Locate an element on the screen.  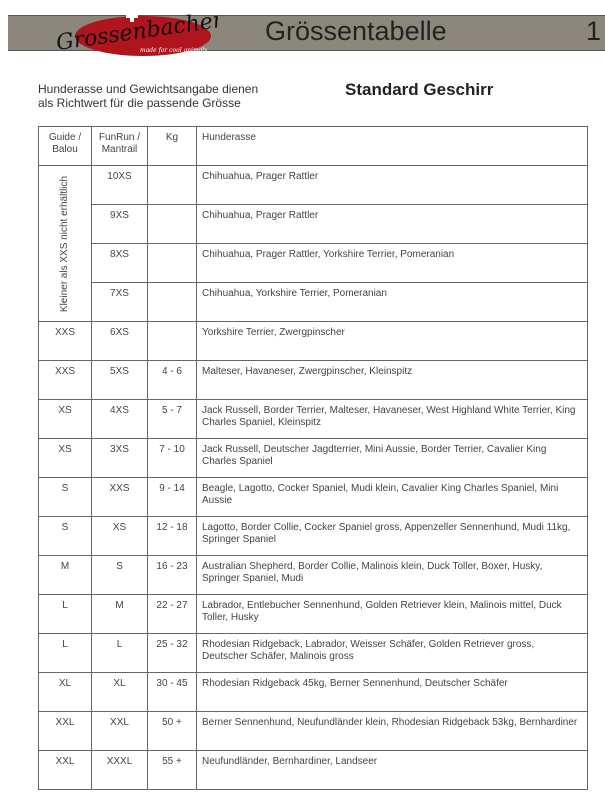
funrun-size: S is located at coordinates (119, 575).